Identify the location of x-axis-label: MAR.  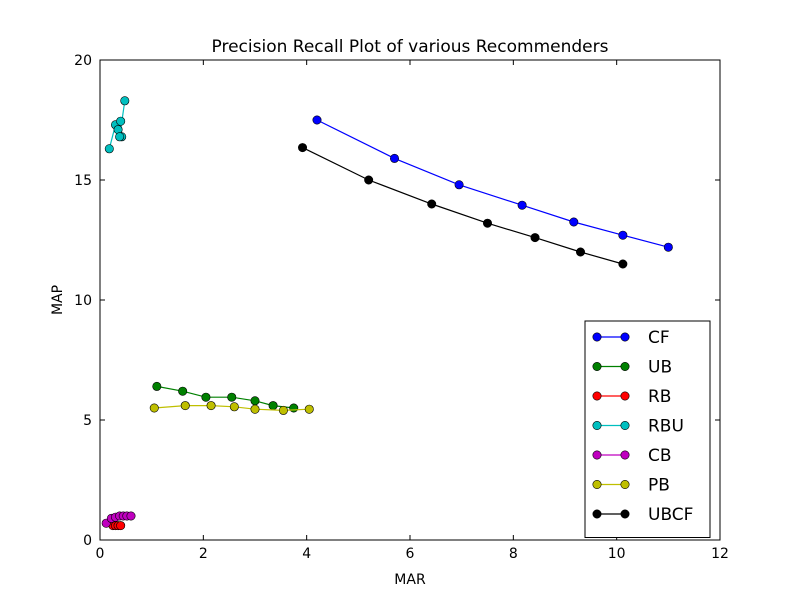
(410, 580).